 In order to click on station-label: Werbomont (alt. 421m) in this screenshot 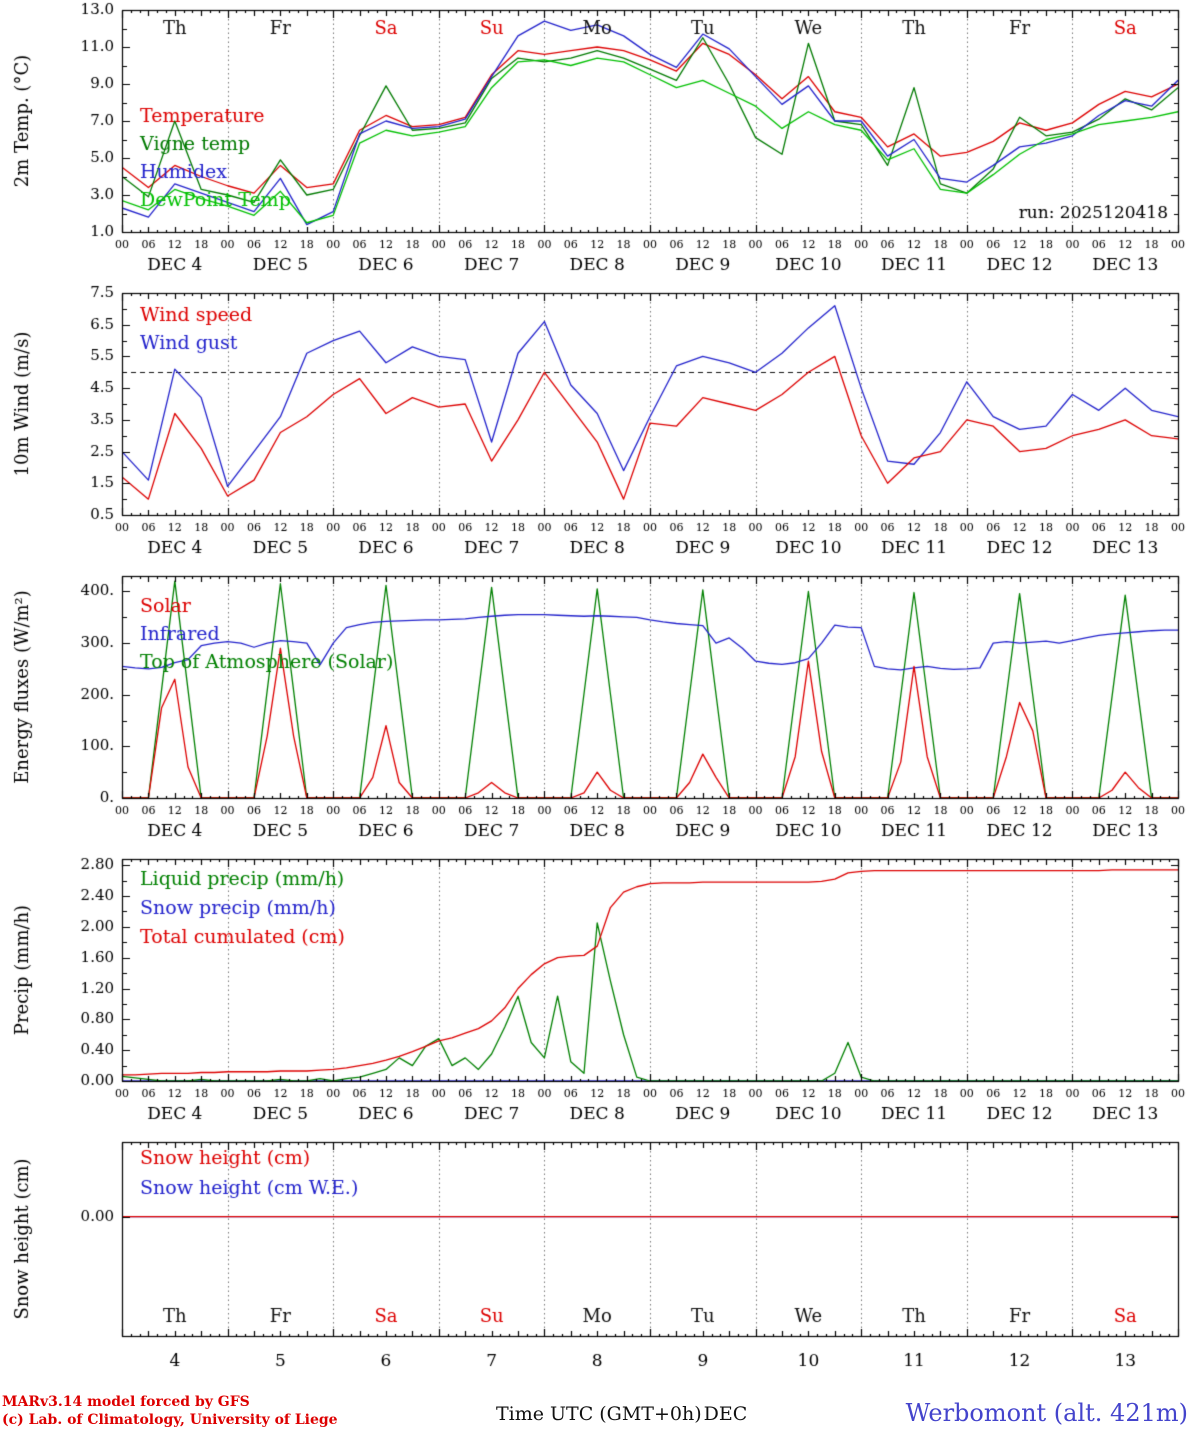, I will do `click(1046, 1413)`.